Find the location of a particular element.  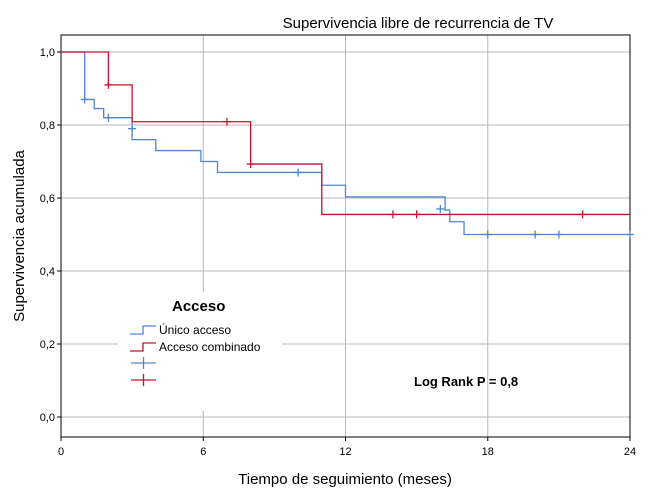

x-tick-label: 12 is located at coordinates (345, 452).